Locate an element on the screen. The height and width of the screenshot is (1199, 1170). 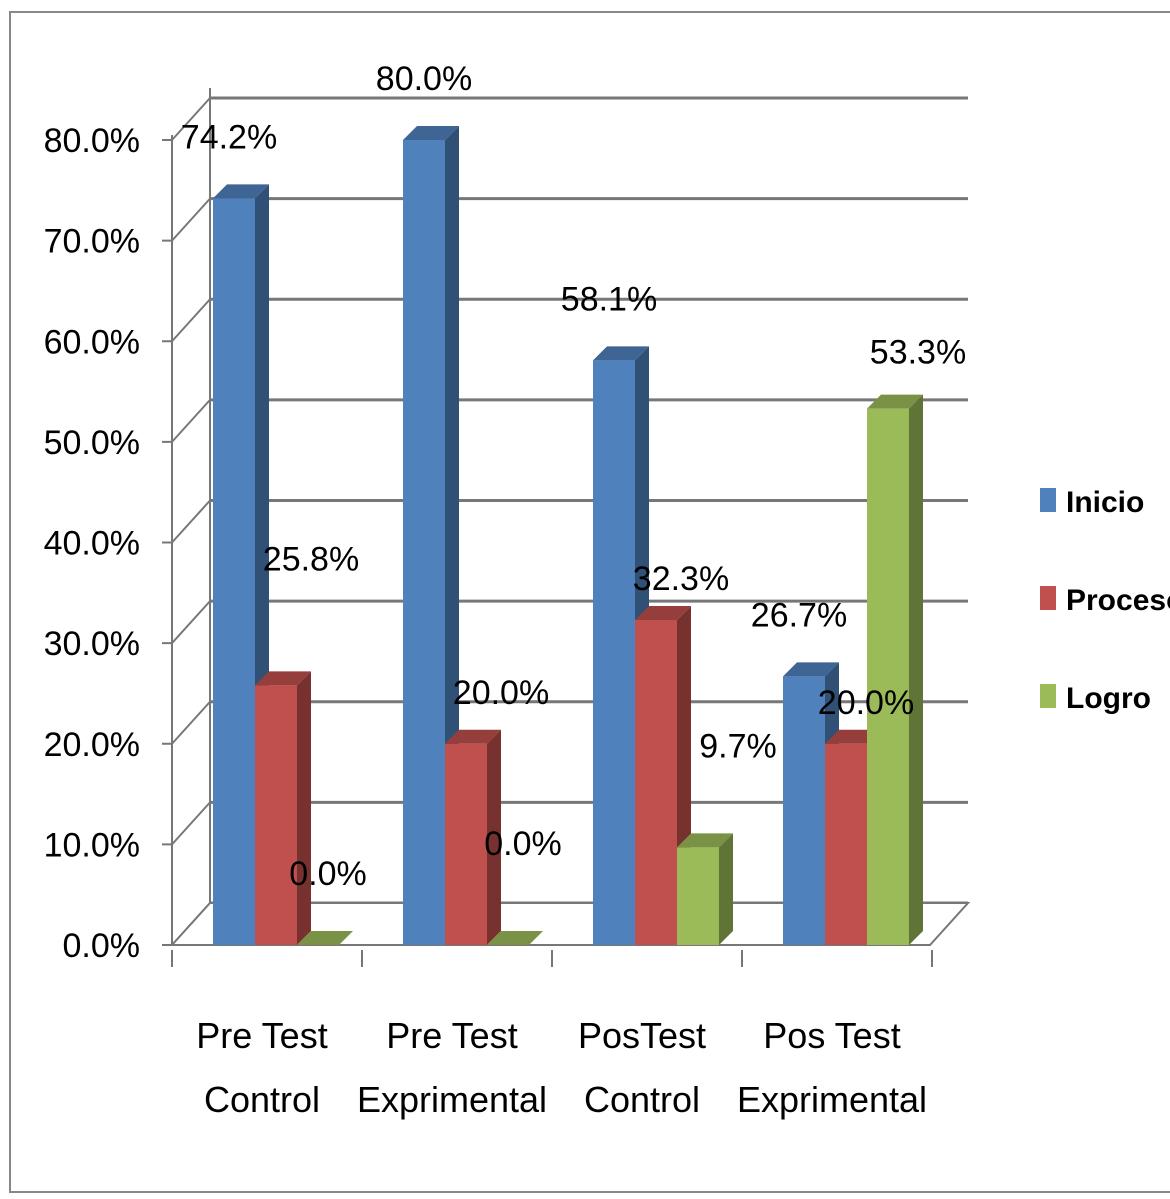
category-label: Pos Test is located at coordinates (831, 1035).